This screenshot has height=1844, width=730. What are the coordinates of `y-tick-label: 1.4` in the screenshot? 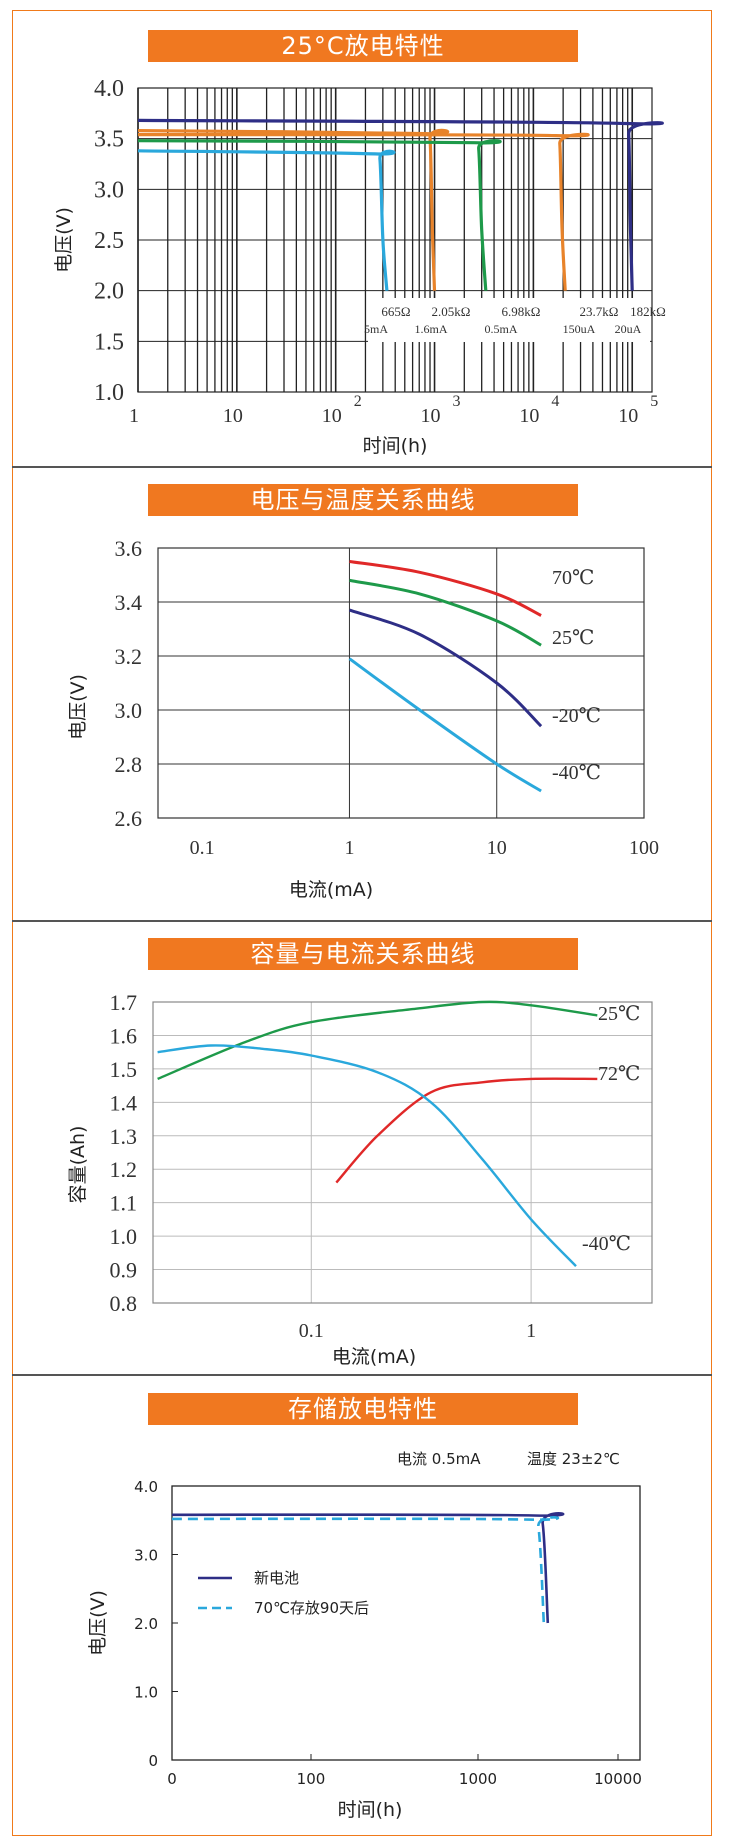 It's located at (124, 1102).